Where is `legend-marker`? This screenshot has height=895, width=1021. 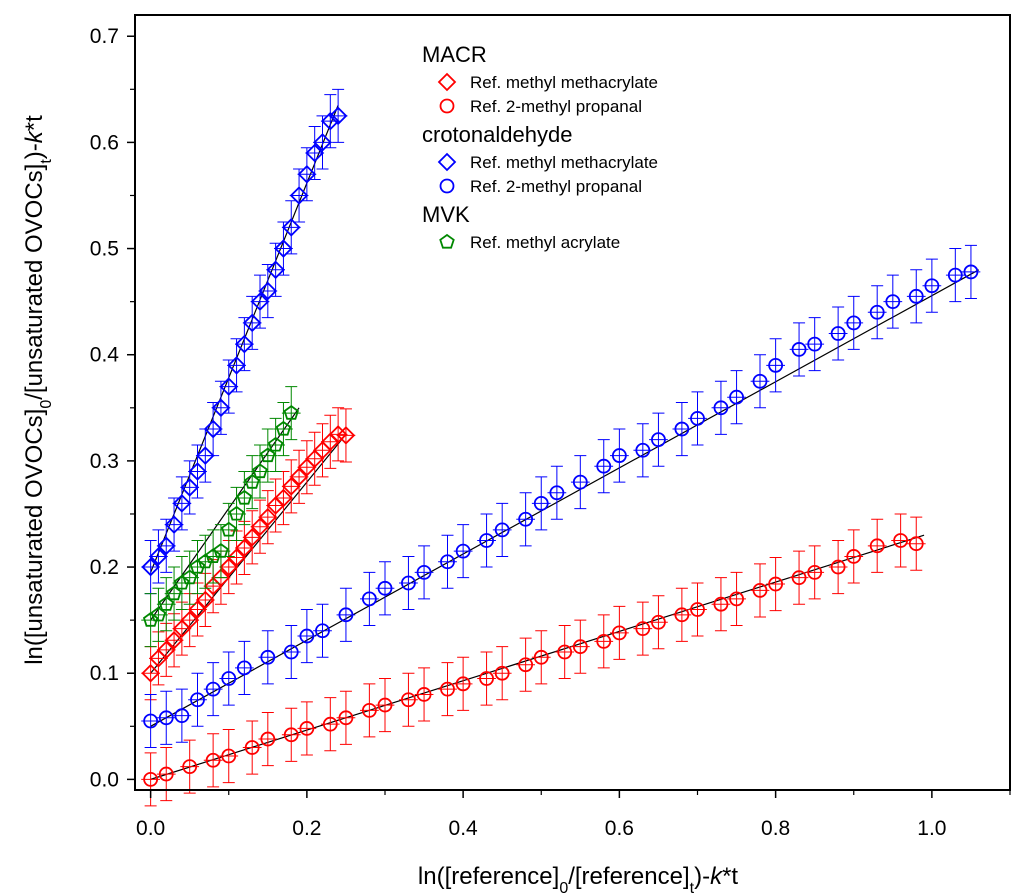 legend-marker is located at coordinates (447, 162).